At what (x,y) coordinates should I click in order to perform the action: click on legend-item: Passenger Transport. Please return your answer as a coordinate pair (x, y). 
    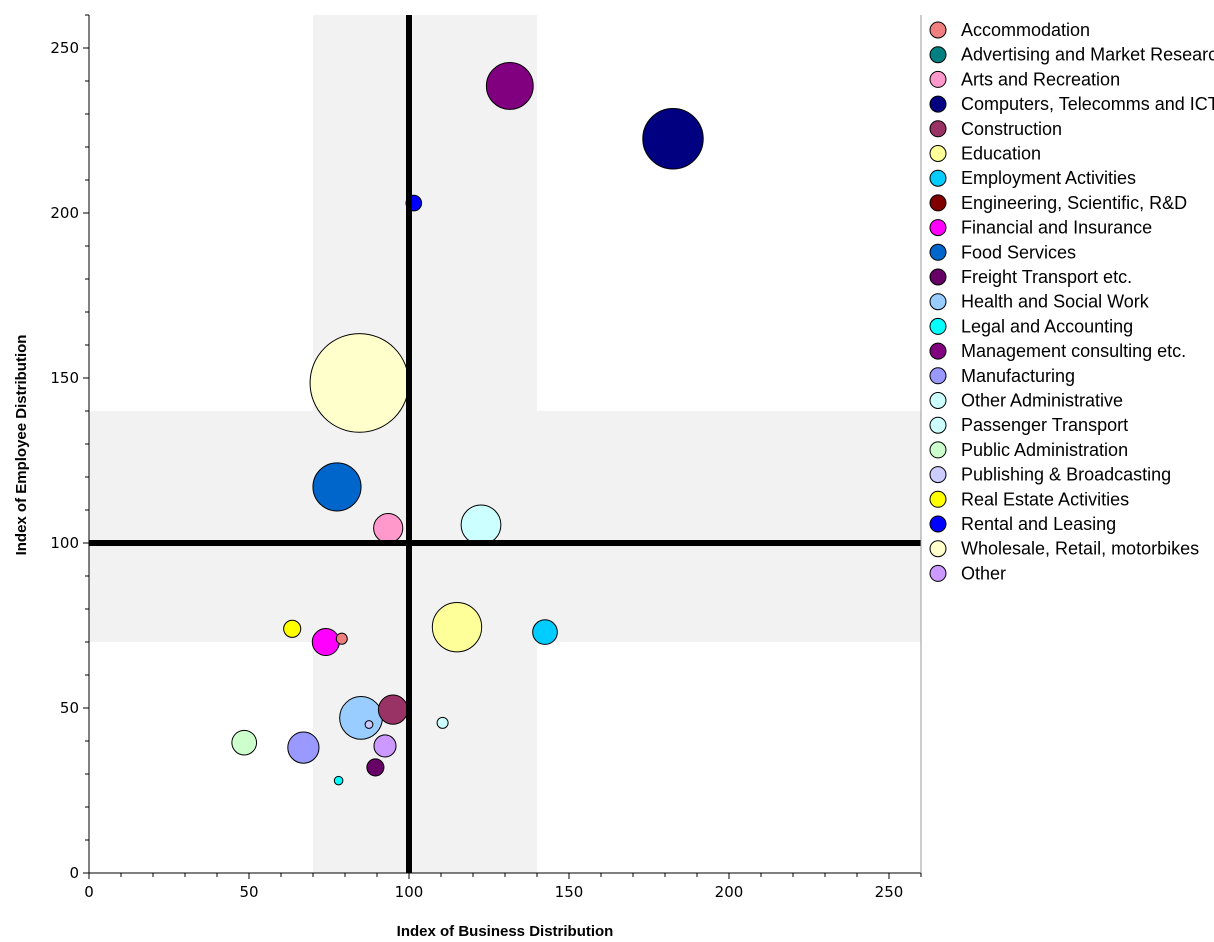
    Looking at the image, I should click on (1028, 425).